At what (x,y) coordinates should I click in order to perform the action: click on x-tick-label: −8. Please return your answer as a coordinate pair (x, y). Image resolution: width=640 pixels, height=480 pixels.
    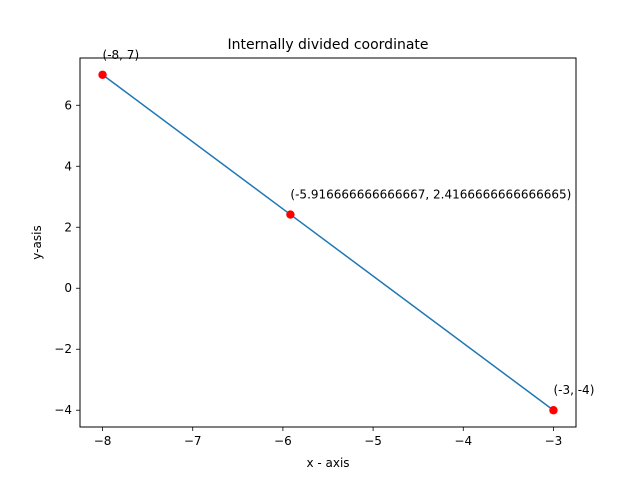
    Looking at the image, I should click on (103, 441).